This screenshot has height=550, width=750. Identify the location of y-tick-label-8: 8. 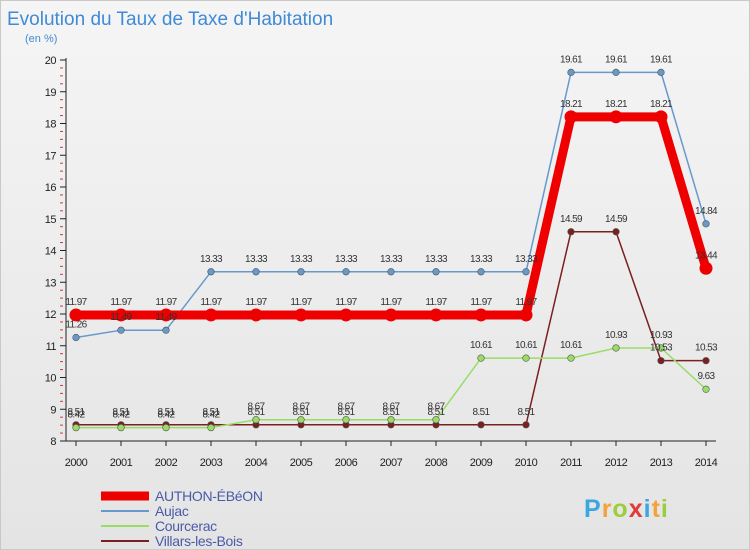
(53, 442).